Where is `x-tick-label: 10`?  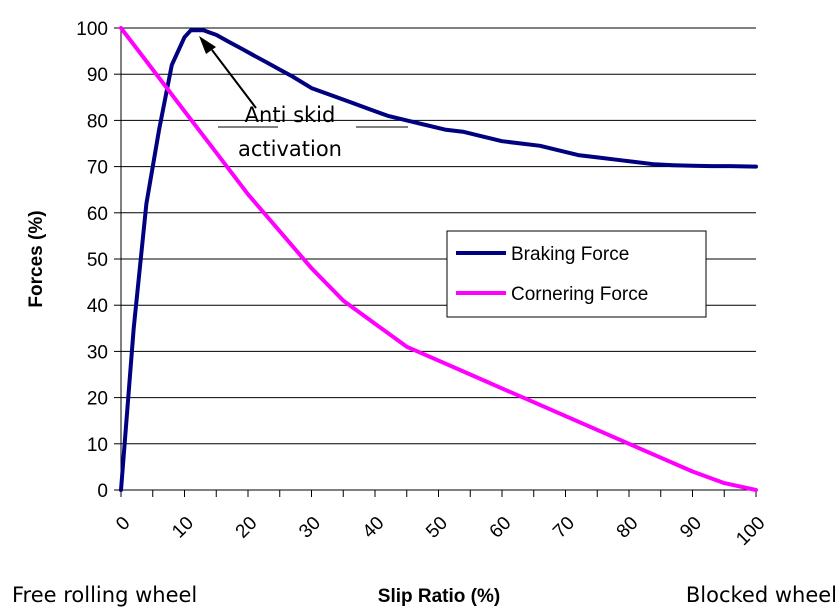 x-tick-label: 10 is located at coordinates (183, 528).